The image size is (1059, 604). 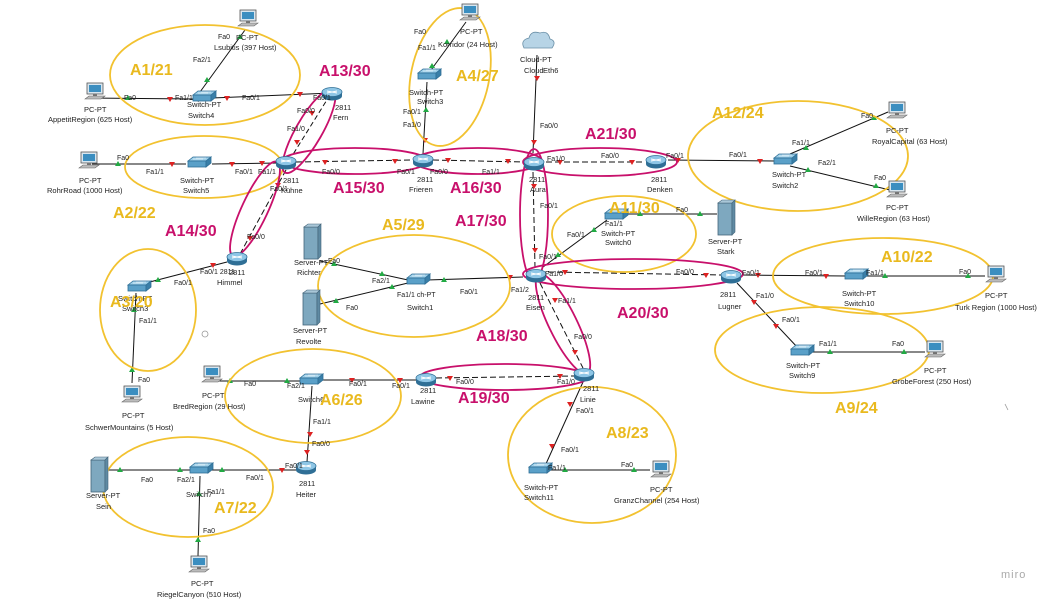 I want to click on router-denken, so click(x=656, y=162).